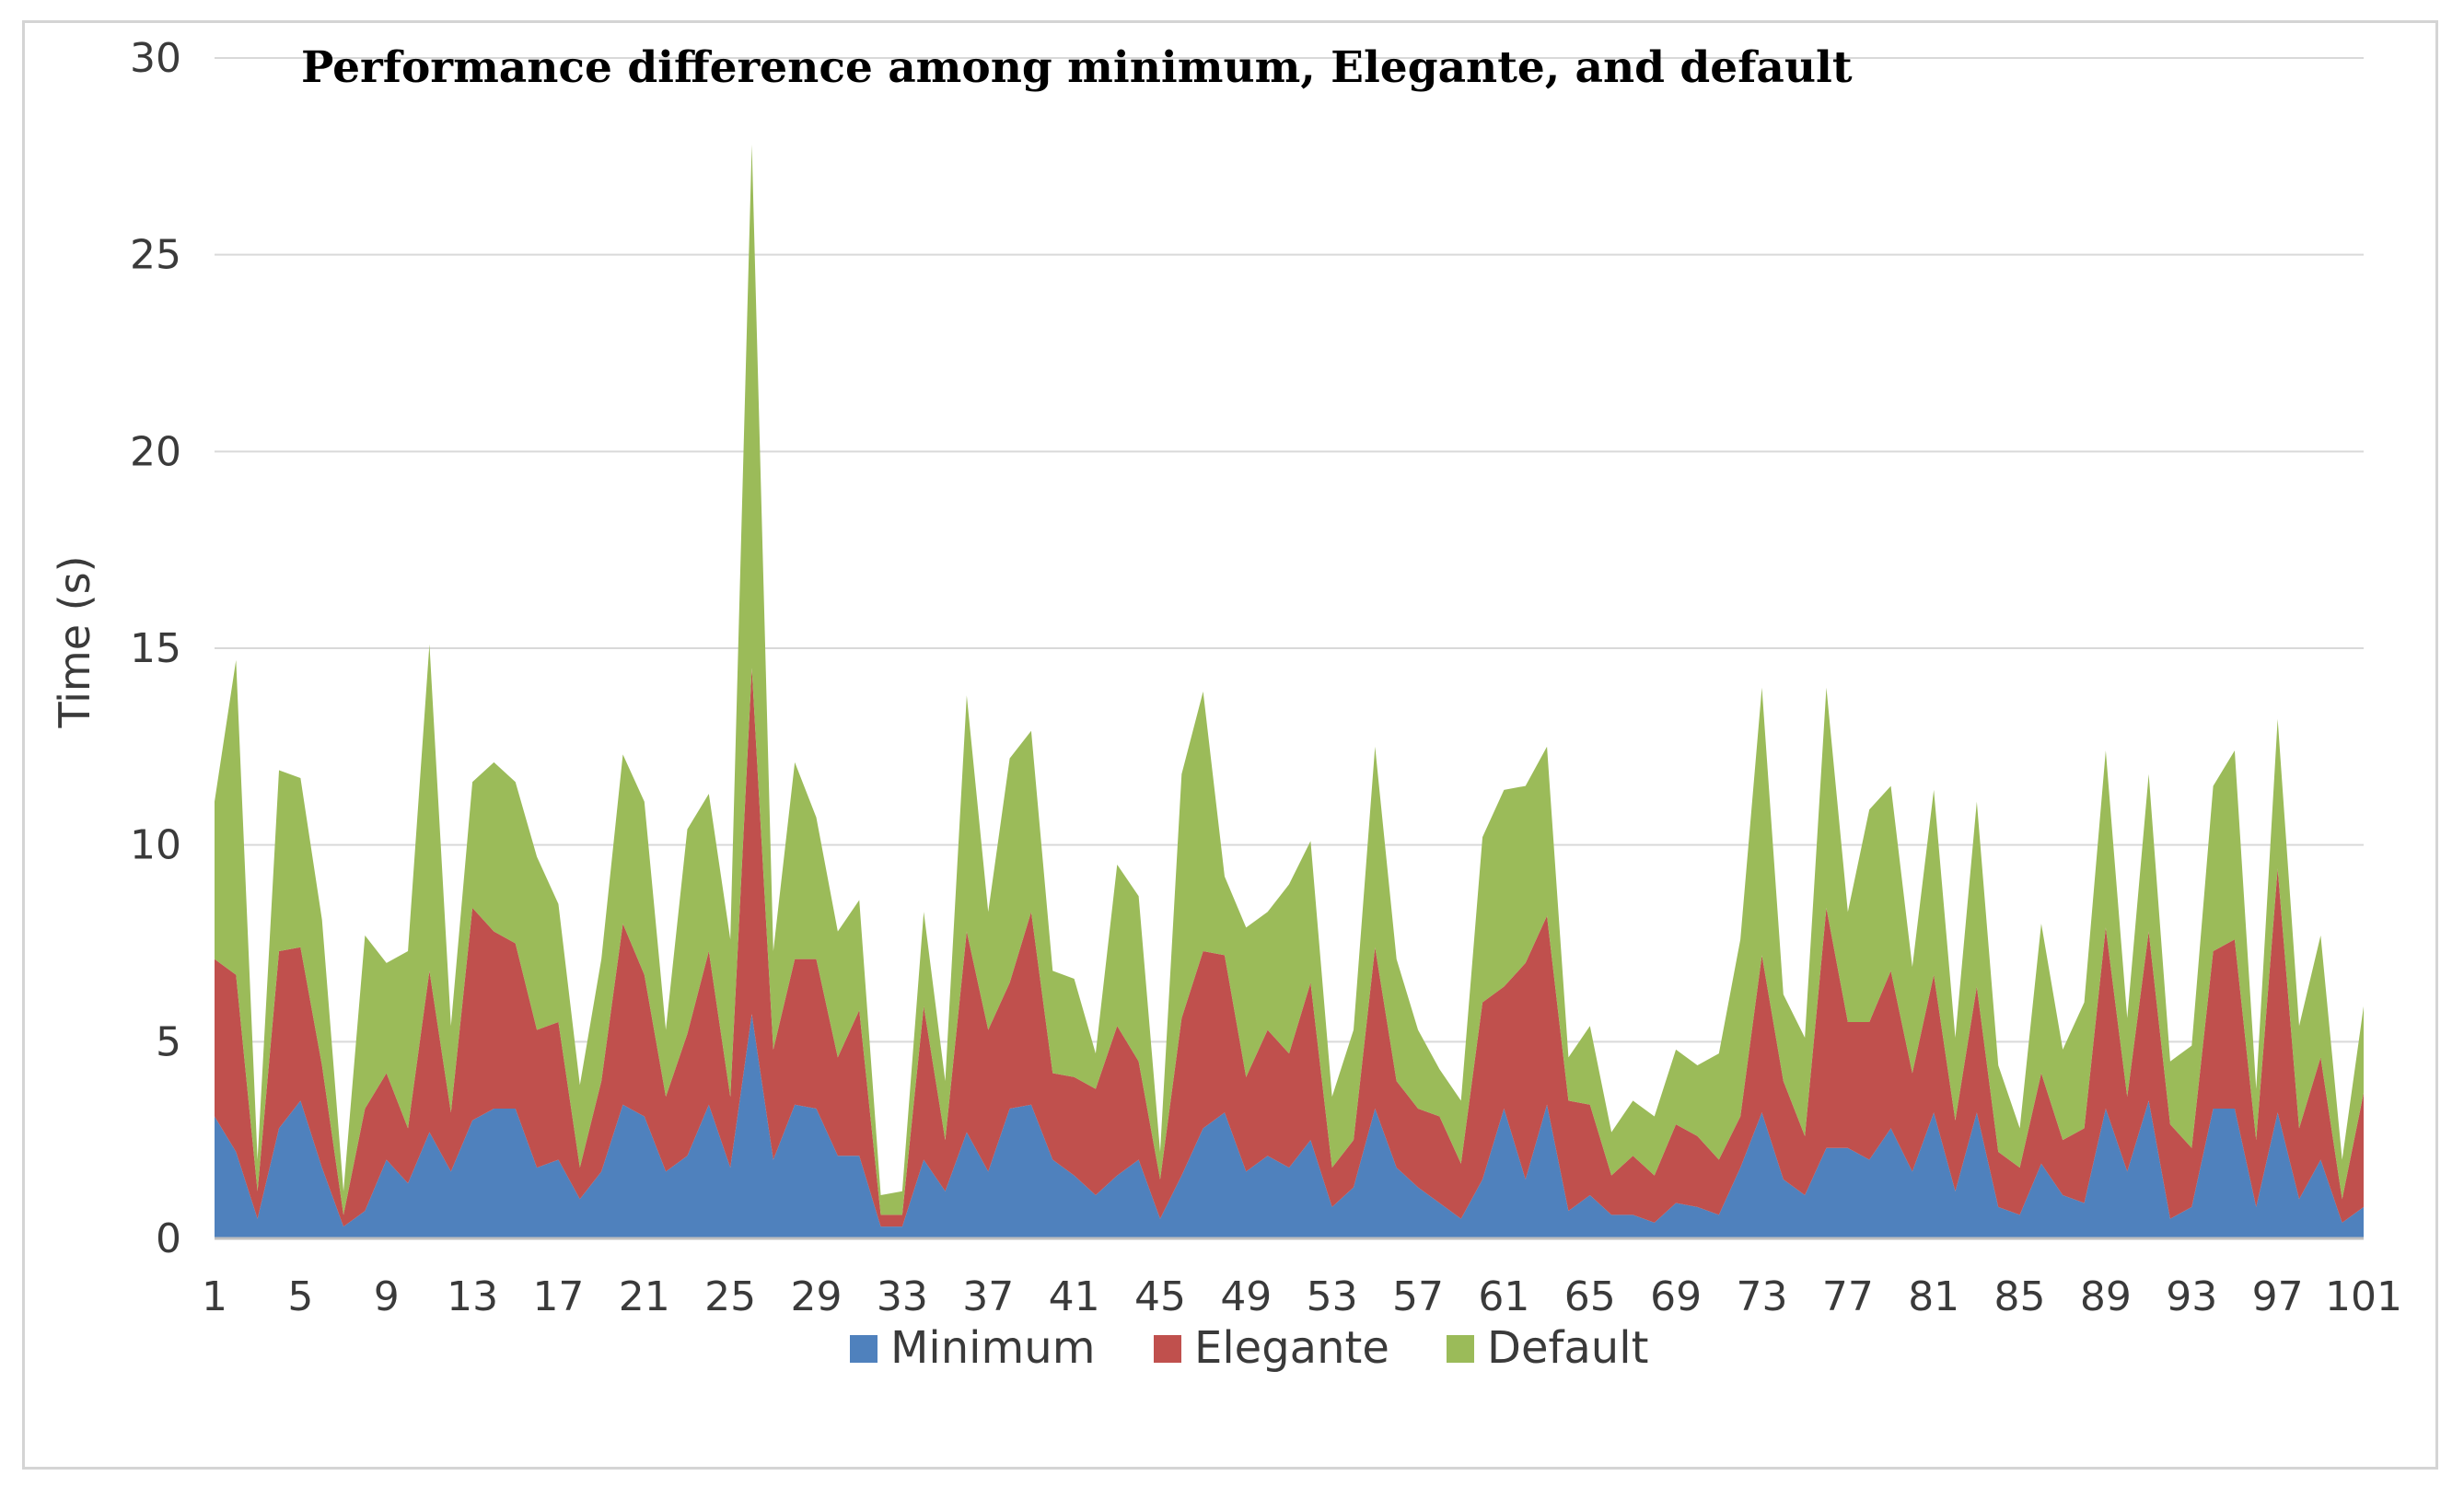 This screenshot has width=2464, height=1499. Describe the element at coordinates (2364, 1296) in the screenshot. I see `x-tick-label: 101` at that location.